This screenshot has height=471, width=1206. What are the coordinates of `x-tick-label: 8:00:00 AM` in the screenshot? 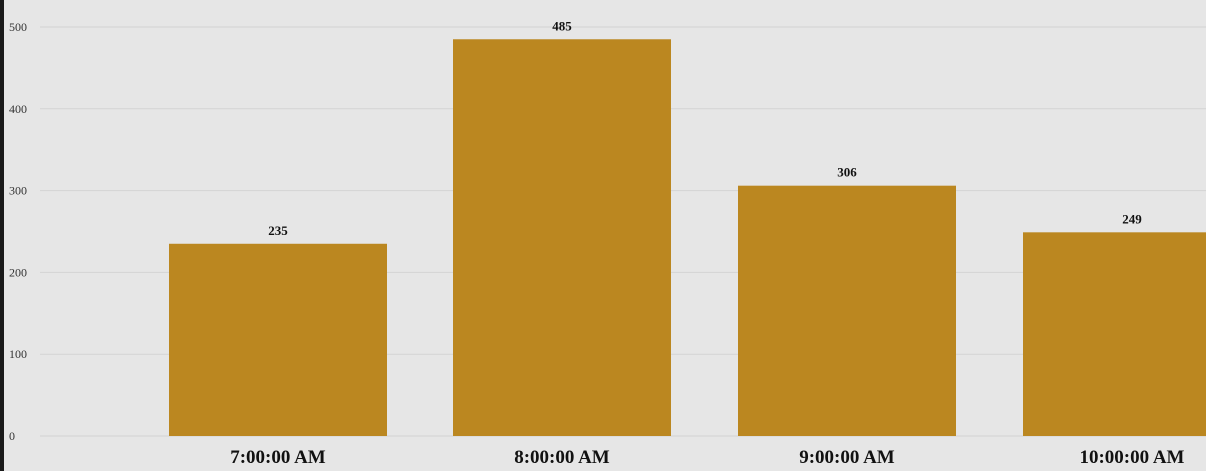 It's located at (562, 457).